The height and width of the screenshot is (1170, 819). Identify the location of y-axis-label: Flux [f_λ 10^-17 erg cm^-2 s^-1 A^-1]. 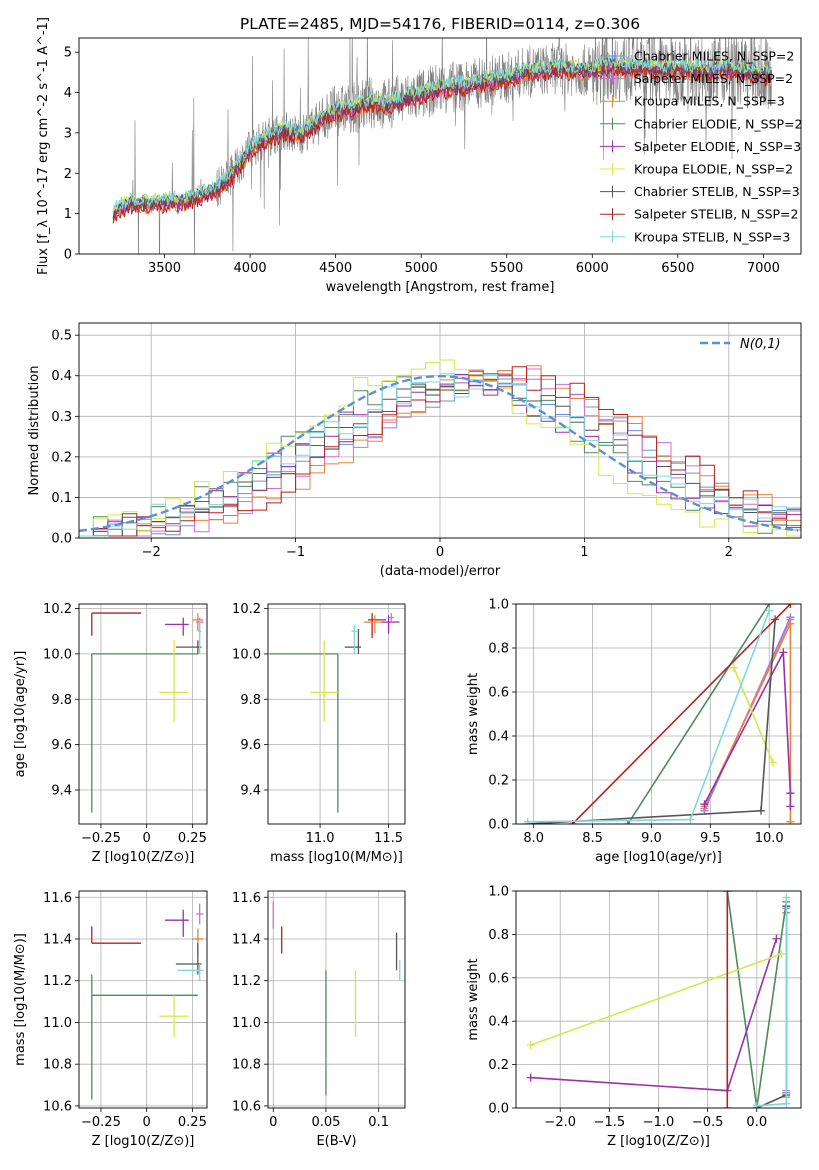
(43, 146).